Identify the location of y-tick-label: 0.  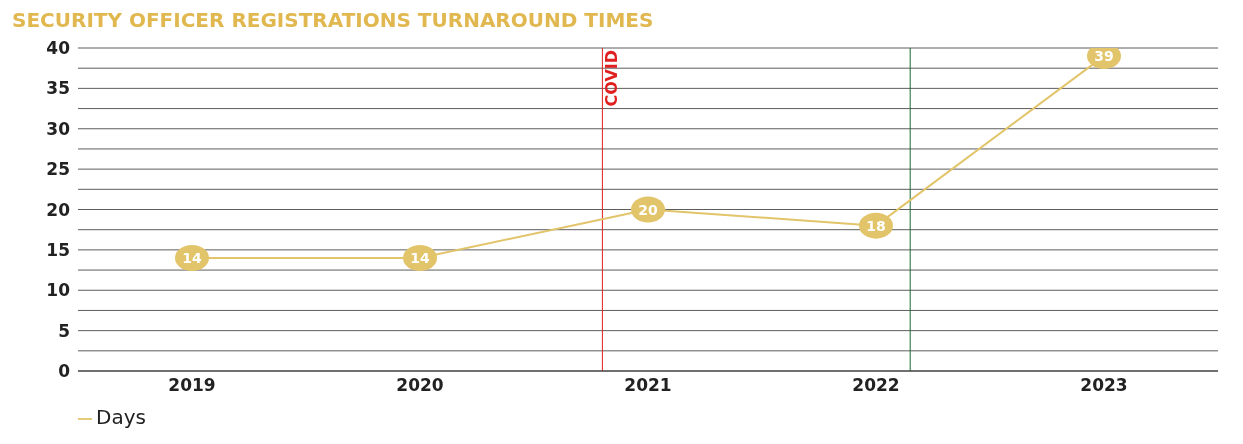
(64, 371).